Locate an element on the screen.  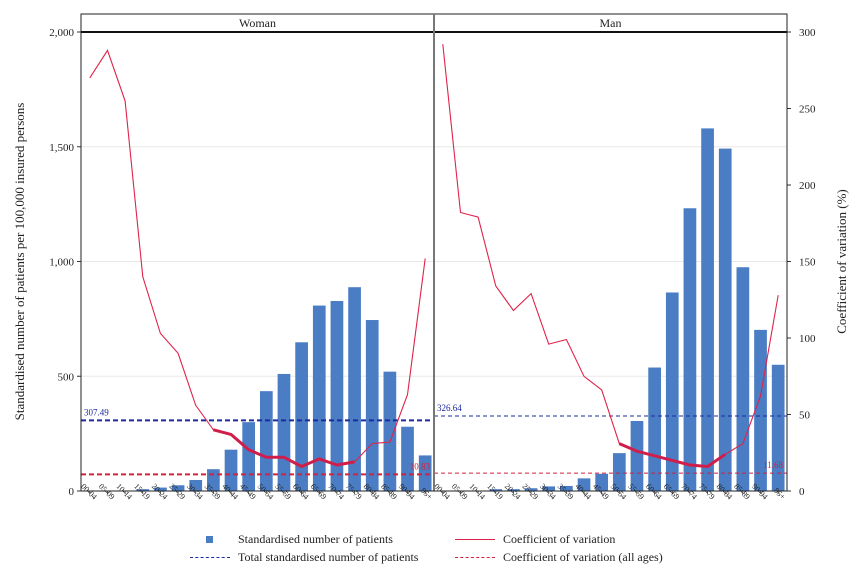
y2-tick-label: 300 is located at coordinates (807, 33).